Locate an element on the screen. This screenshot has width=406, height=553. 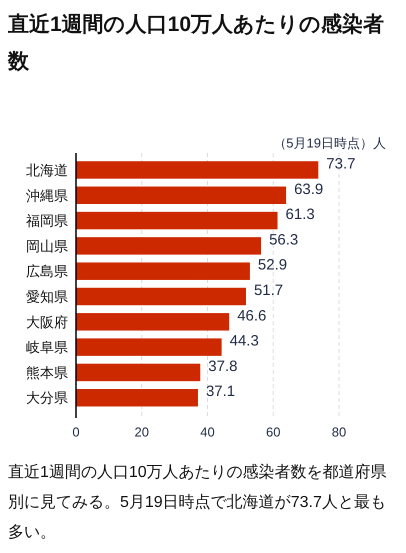
annotation: 直近1週間の人口10万人あたりの感染者数を都道府県別に見てみる。5月19日時点で北海道が73.7人と最も多い。 is located at coordinates (198, 502).